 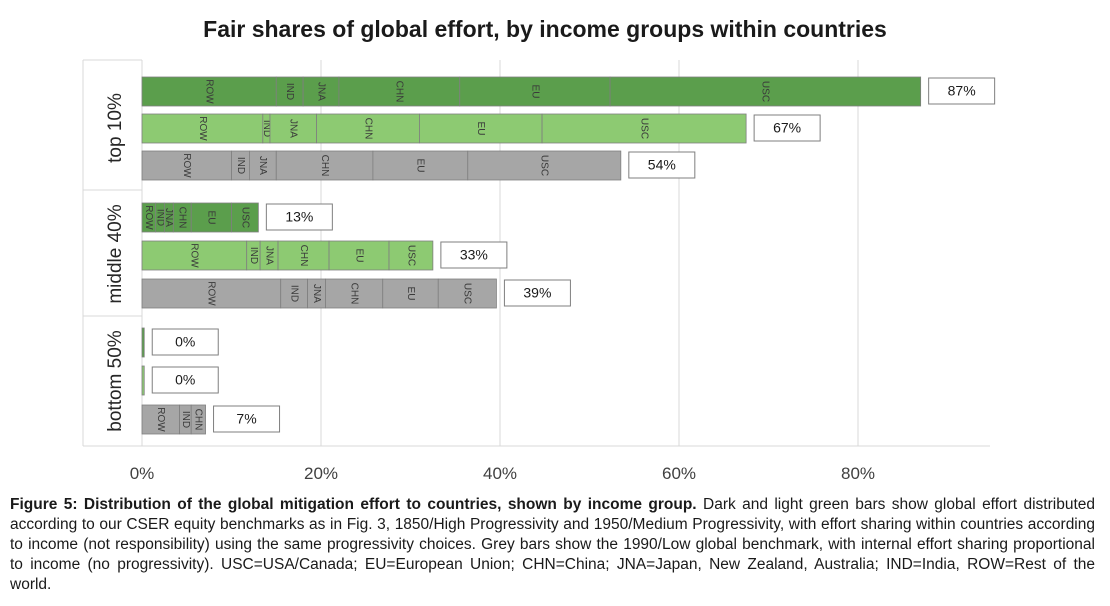 I want to click on x-tick-label: 60%, so click(x=679, y=473).